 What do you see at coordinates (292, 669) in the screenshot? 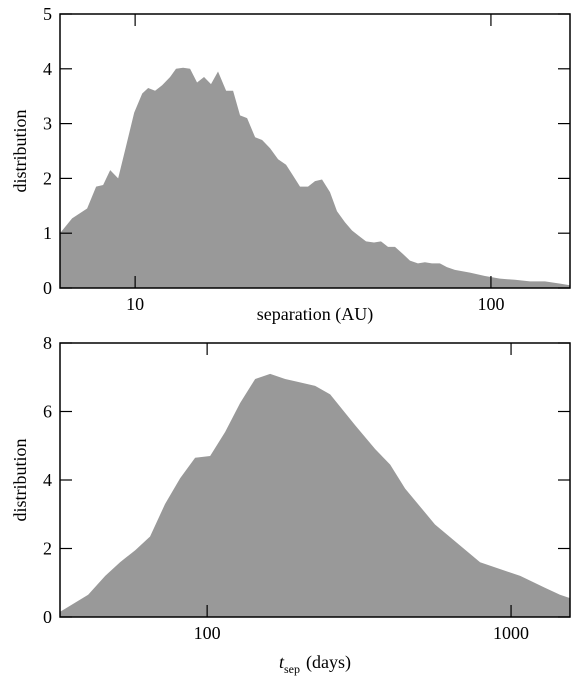
I see `x-axis-label-sub: sep` at bounding box center [292, 669].